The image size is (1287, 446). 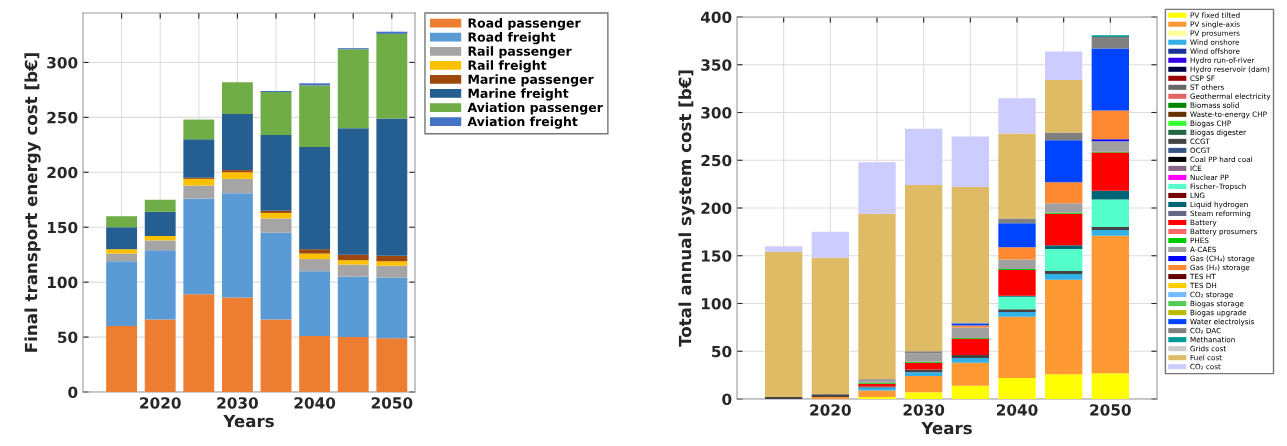 I want to click on y-tick-label: 250, so click(x=716, y=160).